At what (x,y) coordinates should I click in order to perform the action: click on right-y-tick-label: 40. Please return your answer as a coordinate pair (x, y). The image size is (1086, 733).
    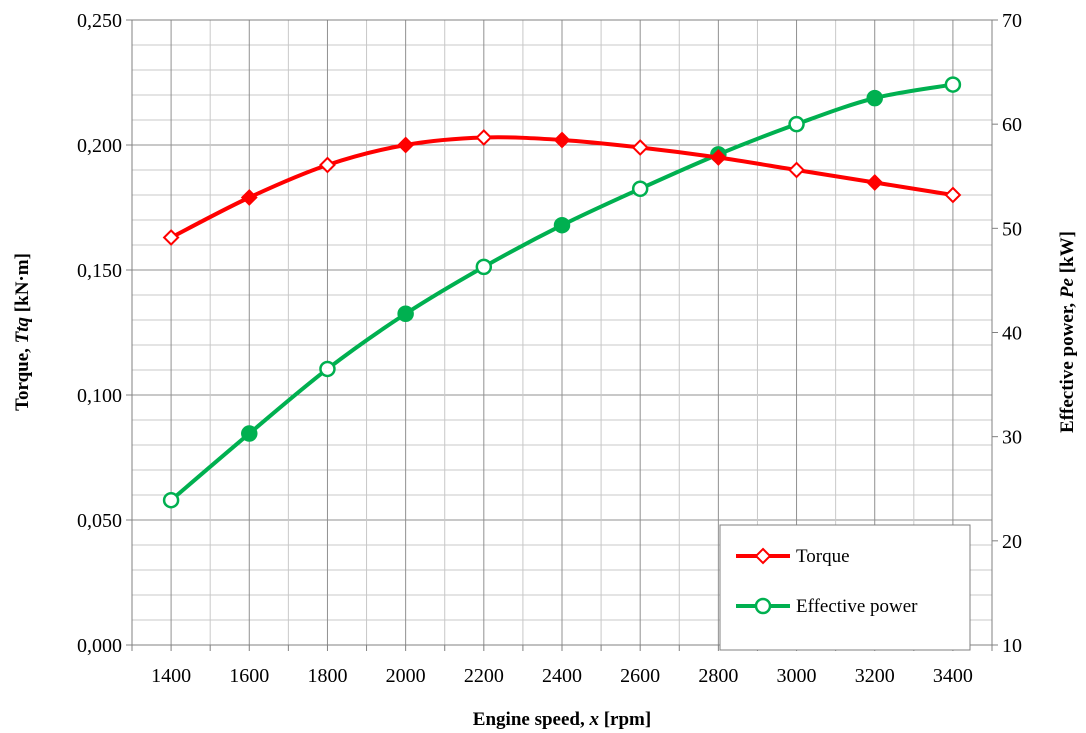
    Looking at the image, I should click on (1012, 334).